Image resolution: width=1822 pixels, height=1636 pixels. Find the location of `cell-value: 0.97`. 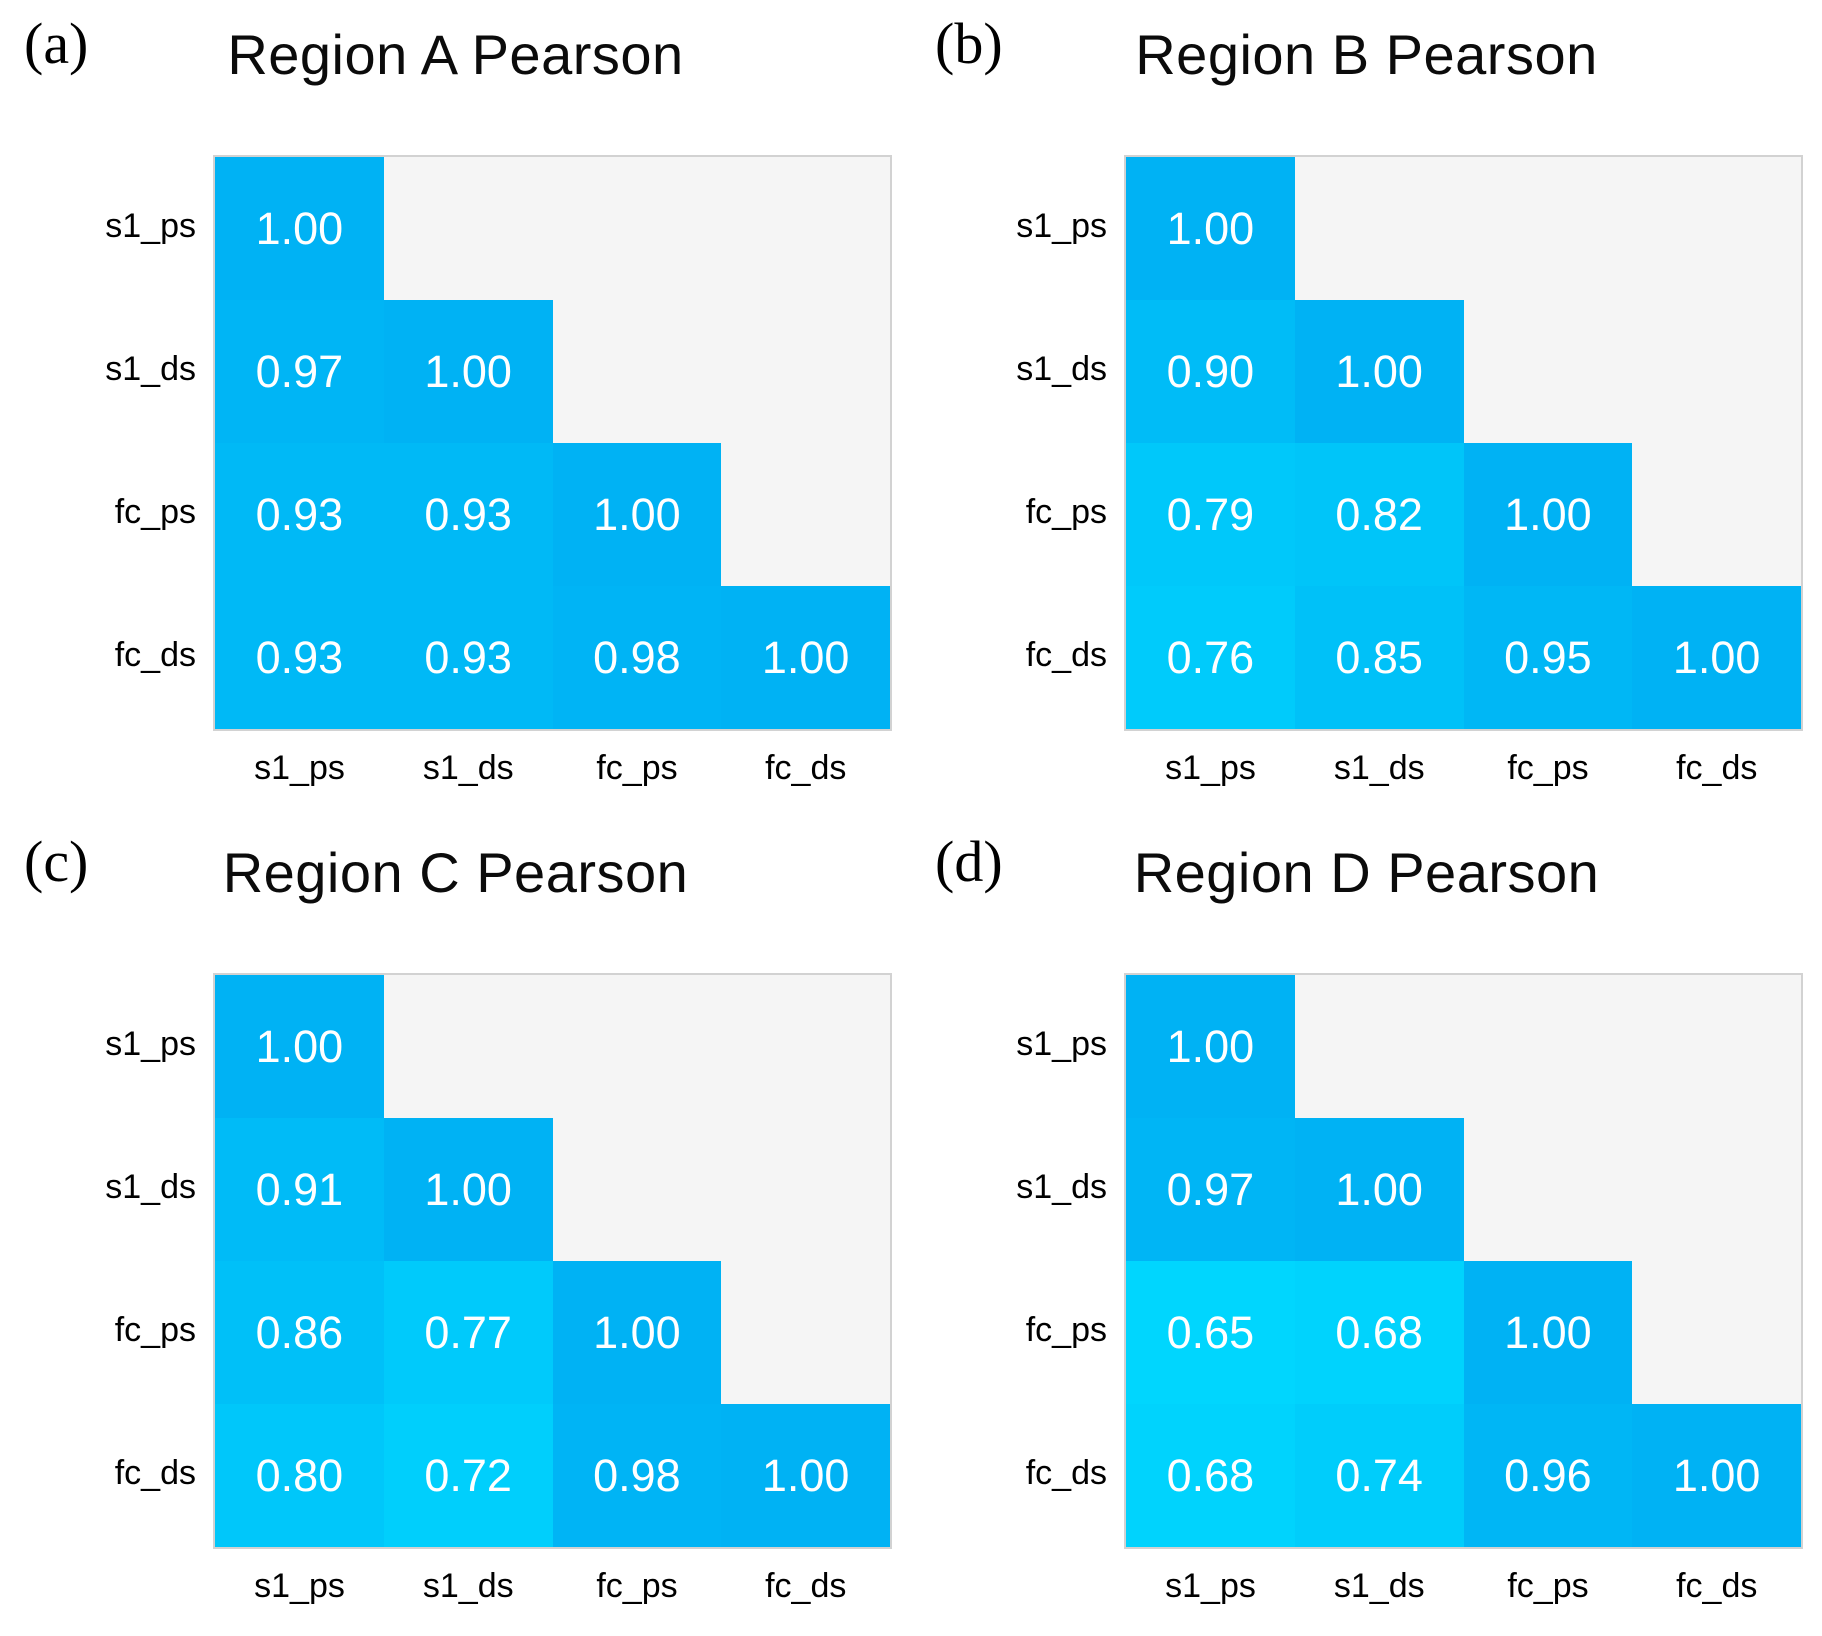

cell-value: 0.97 is located at coordinates (299, 371).